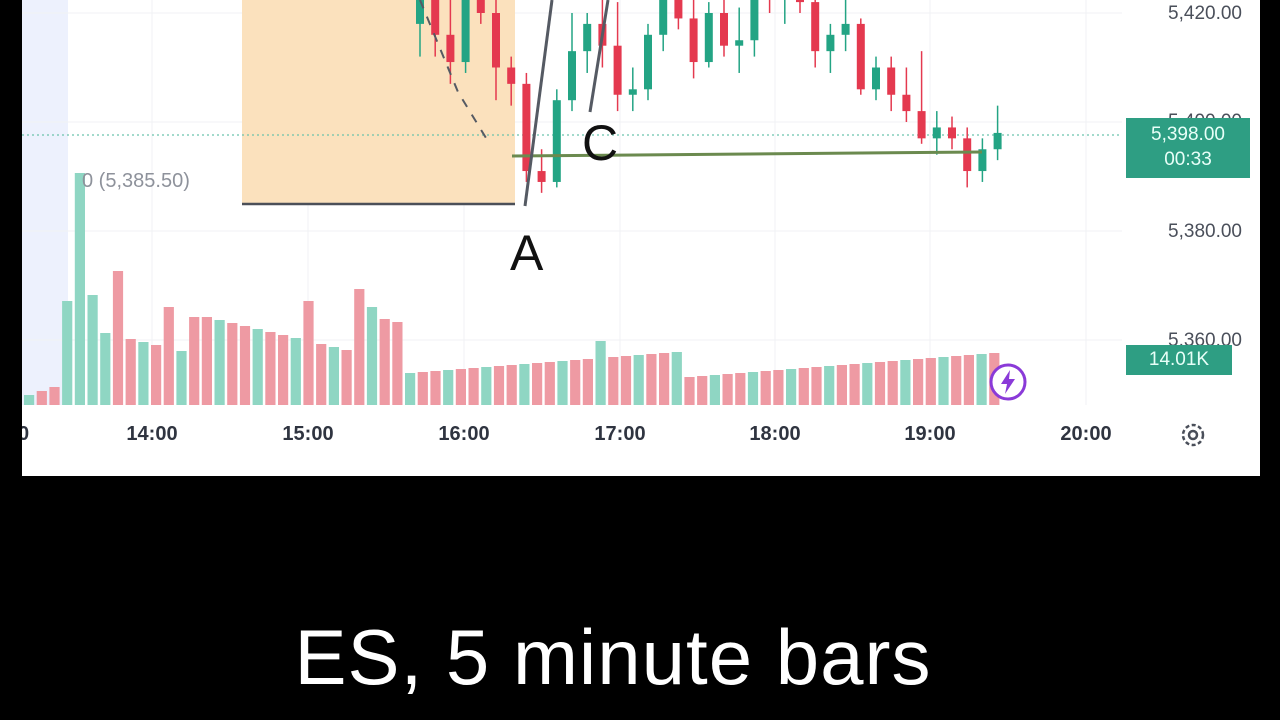  What do you see at coordinates (26, 434) in the screenshot?
I see `x-tick-label: 0` at bounding box center [26, 434].